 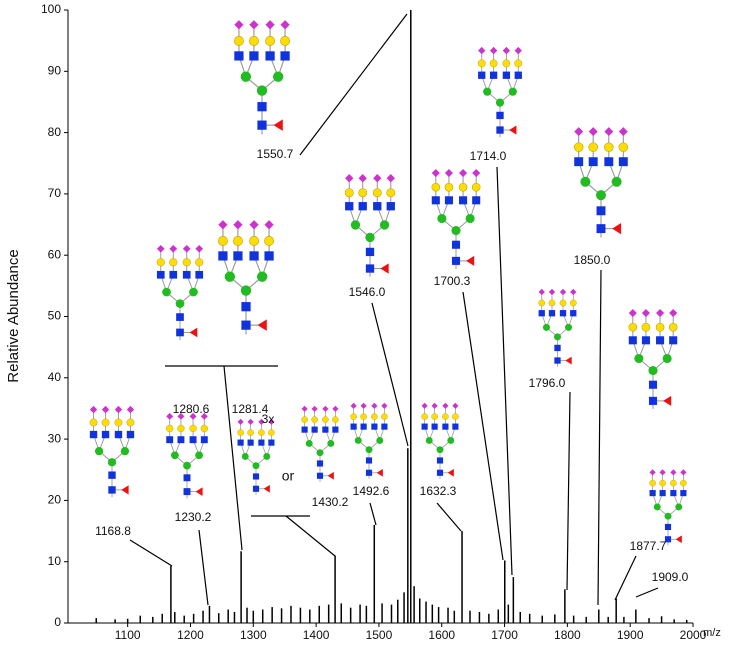 What do you see at coordinates (288, 476) in the screenshot?
I see `note: or` at bounding box center [288, 476].